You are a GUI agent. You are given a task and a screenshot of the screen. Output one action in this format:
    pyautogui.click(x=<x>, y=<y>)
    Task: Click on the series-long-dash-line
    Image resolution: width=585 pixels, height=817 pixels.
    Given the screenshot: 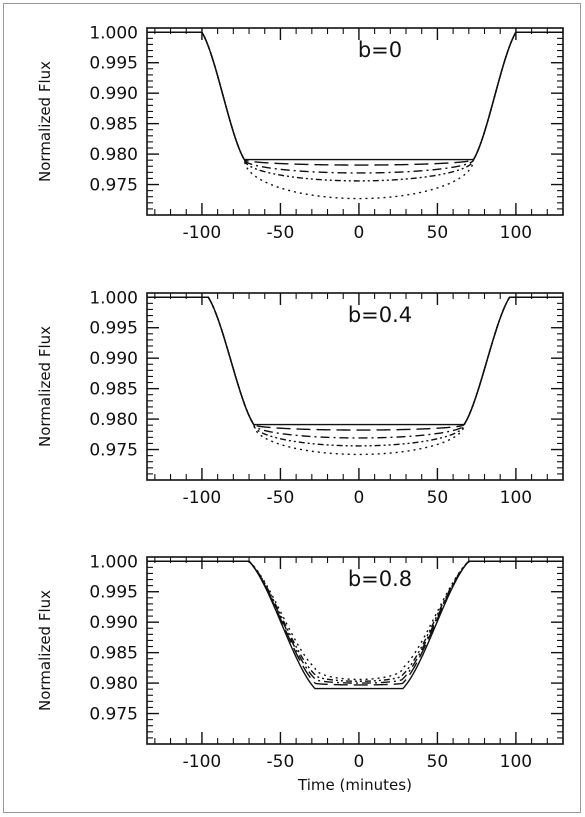 What is the action you would take?
    pyautogui.click(x=355, y=98)
    